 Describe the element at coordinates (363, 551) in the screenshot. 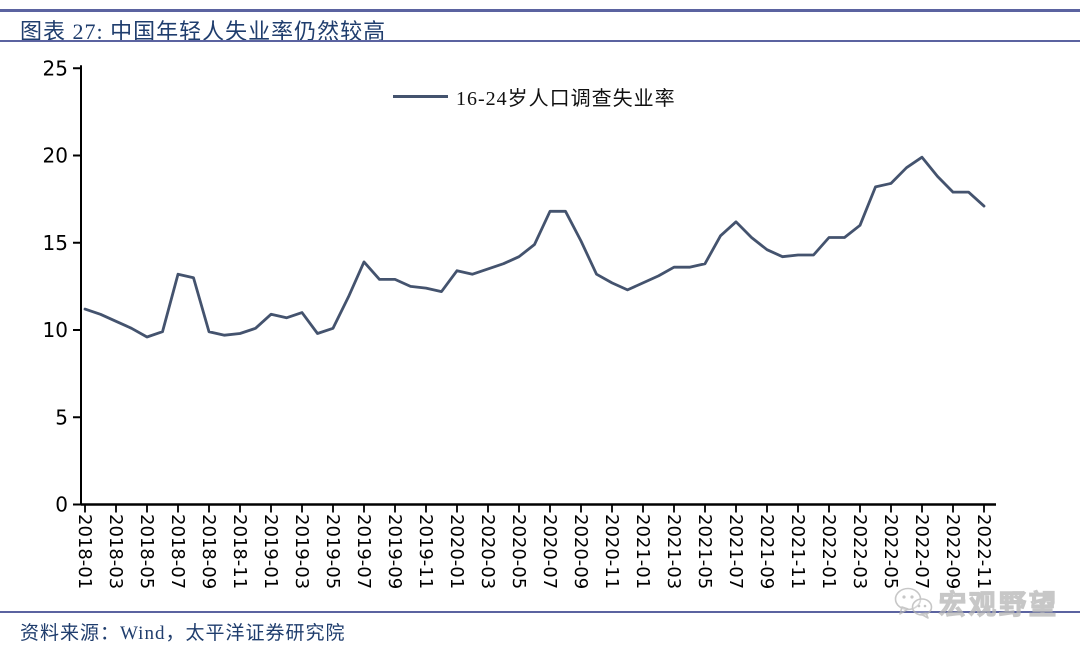

I see `x-tick-label: 2019-07` at that location.